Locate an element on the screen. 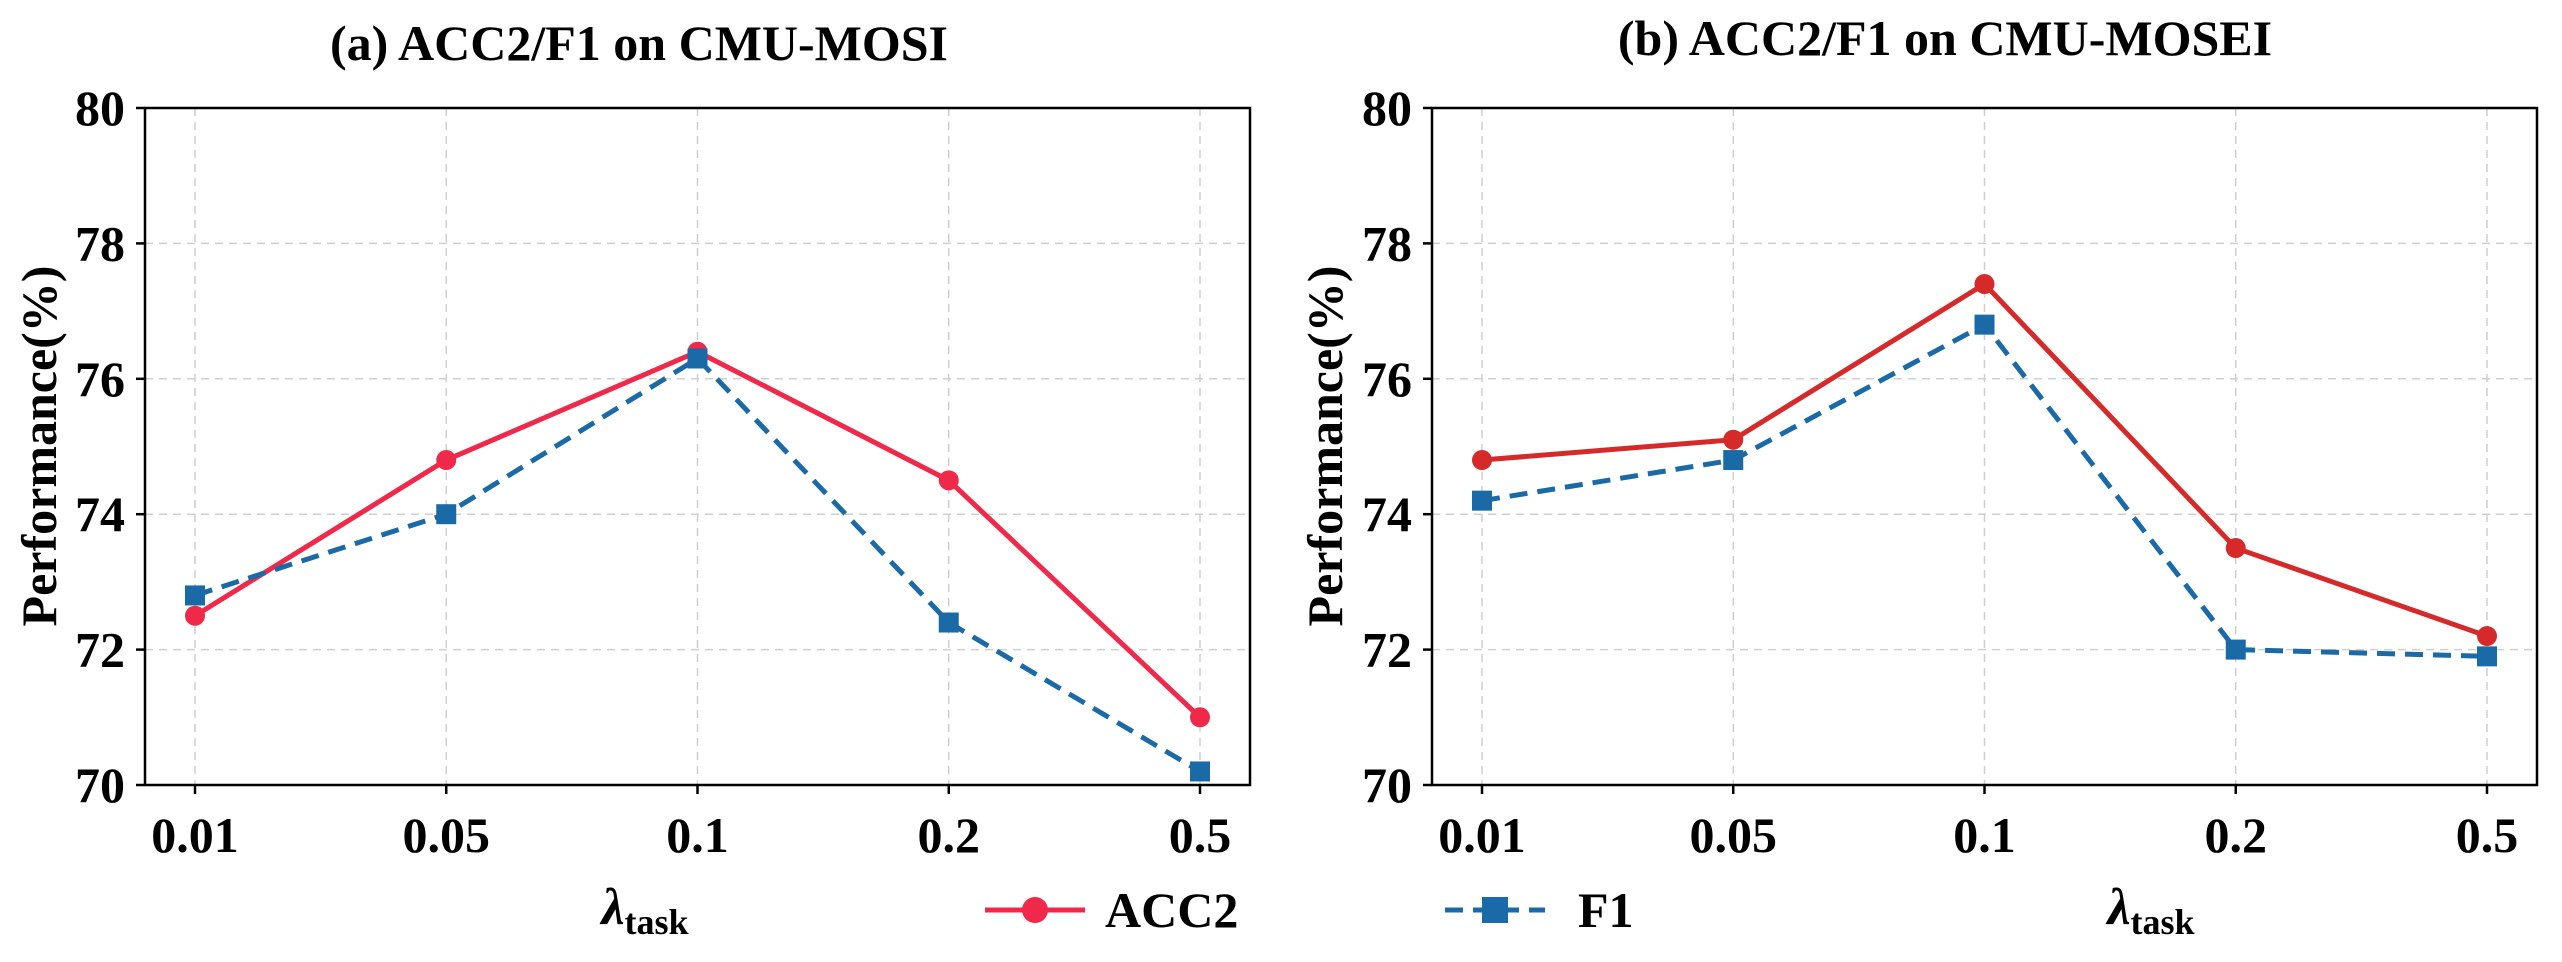  legend-f1-label: F1 is located at coordinates (1606, 910).